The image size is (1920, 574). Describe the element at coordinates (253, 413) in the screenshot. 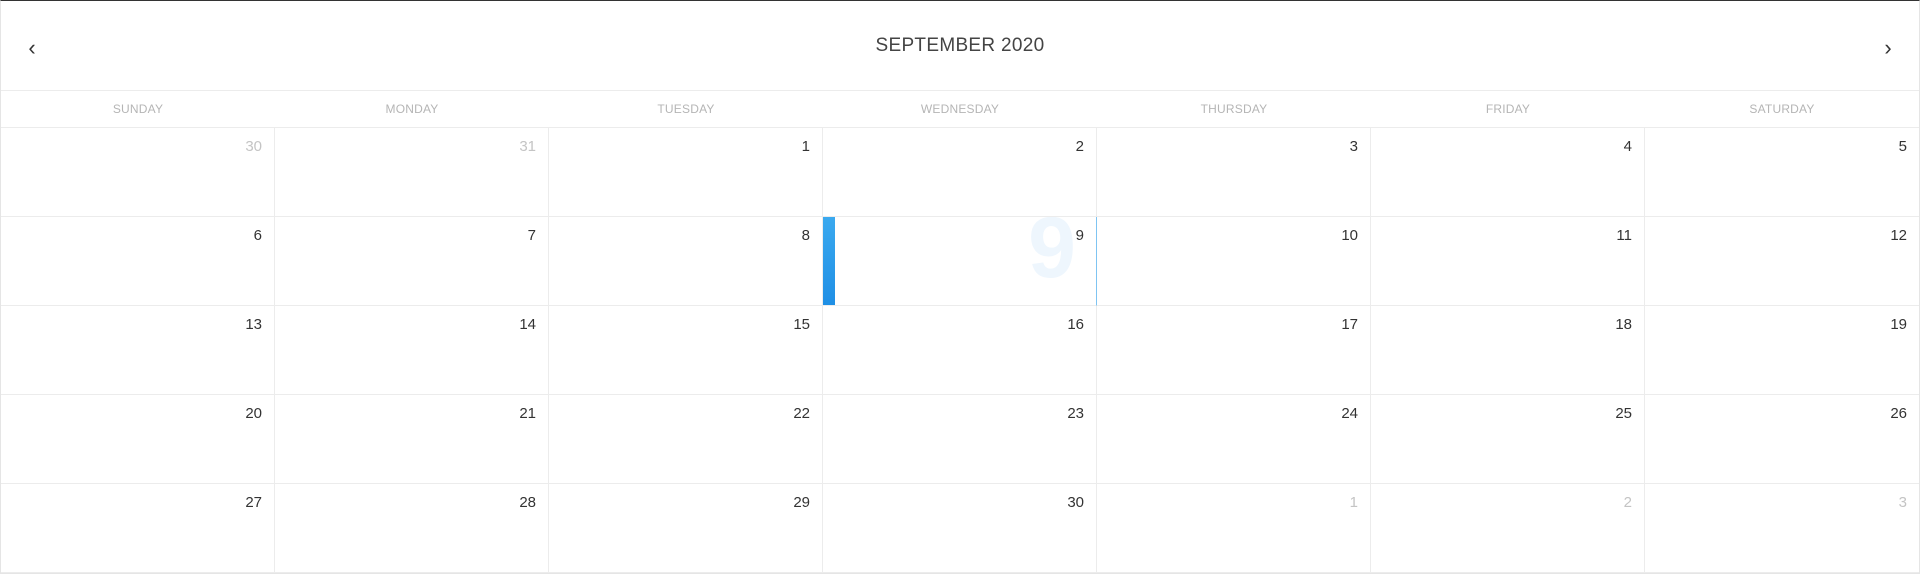

I see `day-number: 20` at that location.